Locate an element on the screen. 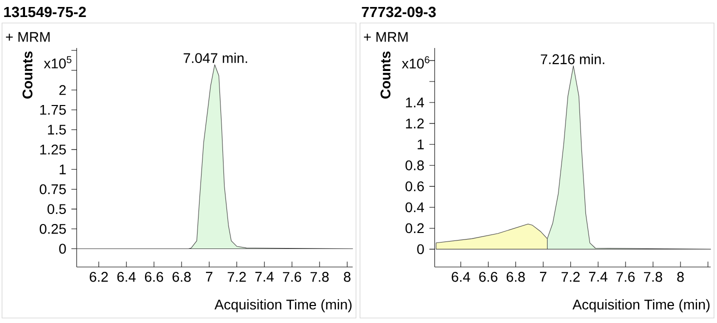  text: x10$^{6}$ is located at coordinates (416, 62).